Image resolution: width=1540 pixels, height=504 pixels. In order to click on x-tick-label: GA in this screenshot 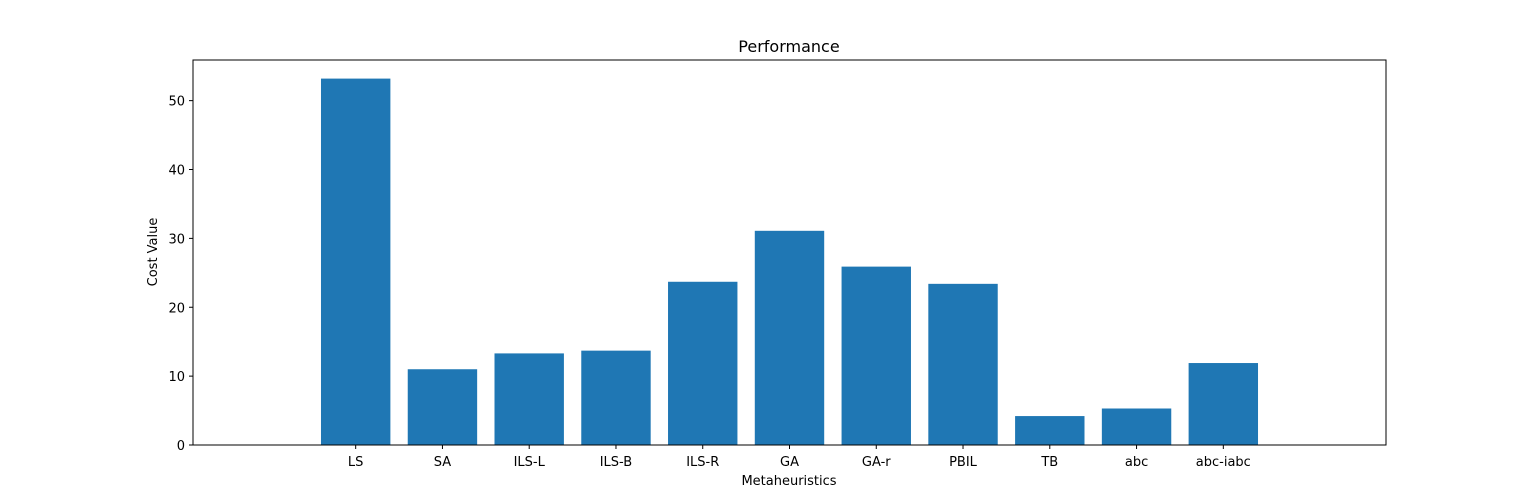, I will do `click(789, 462)`.